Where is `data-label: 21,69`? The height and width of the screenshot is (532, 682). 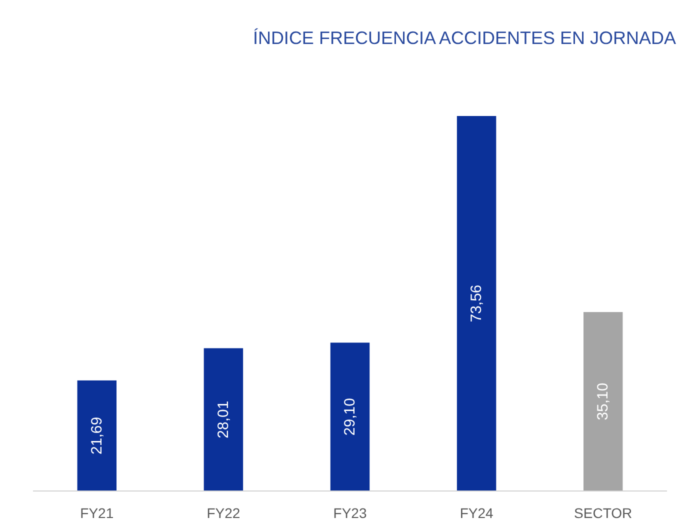 data-label: 21,69 is located at coordinates (97, 435).